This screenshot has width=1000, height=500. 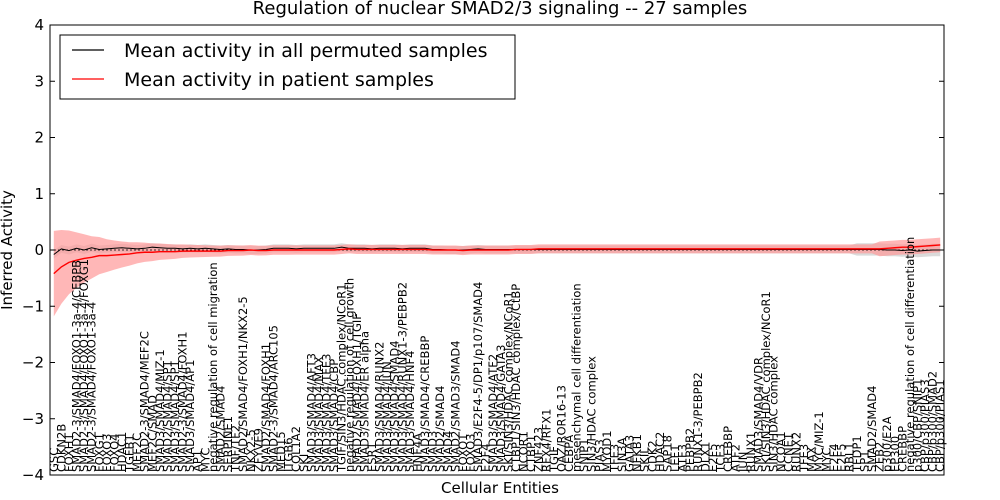 I want to click on x-tick-label: AP1, so click(x=198, y=461).